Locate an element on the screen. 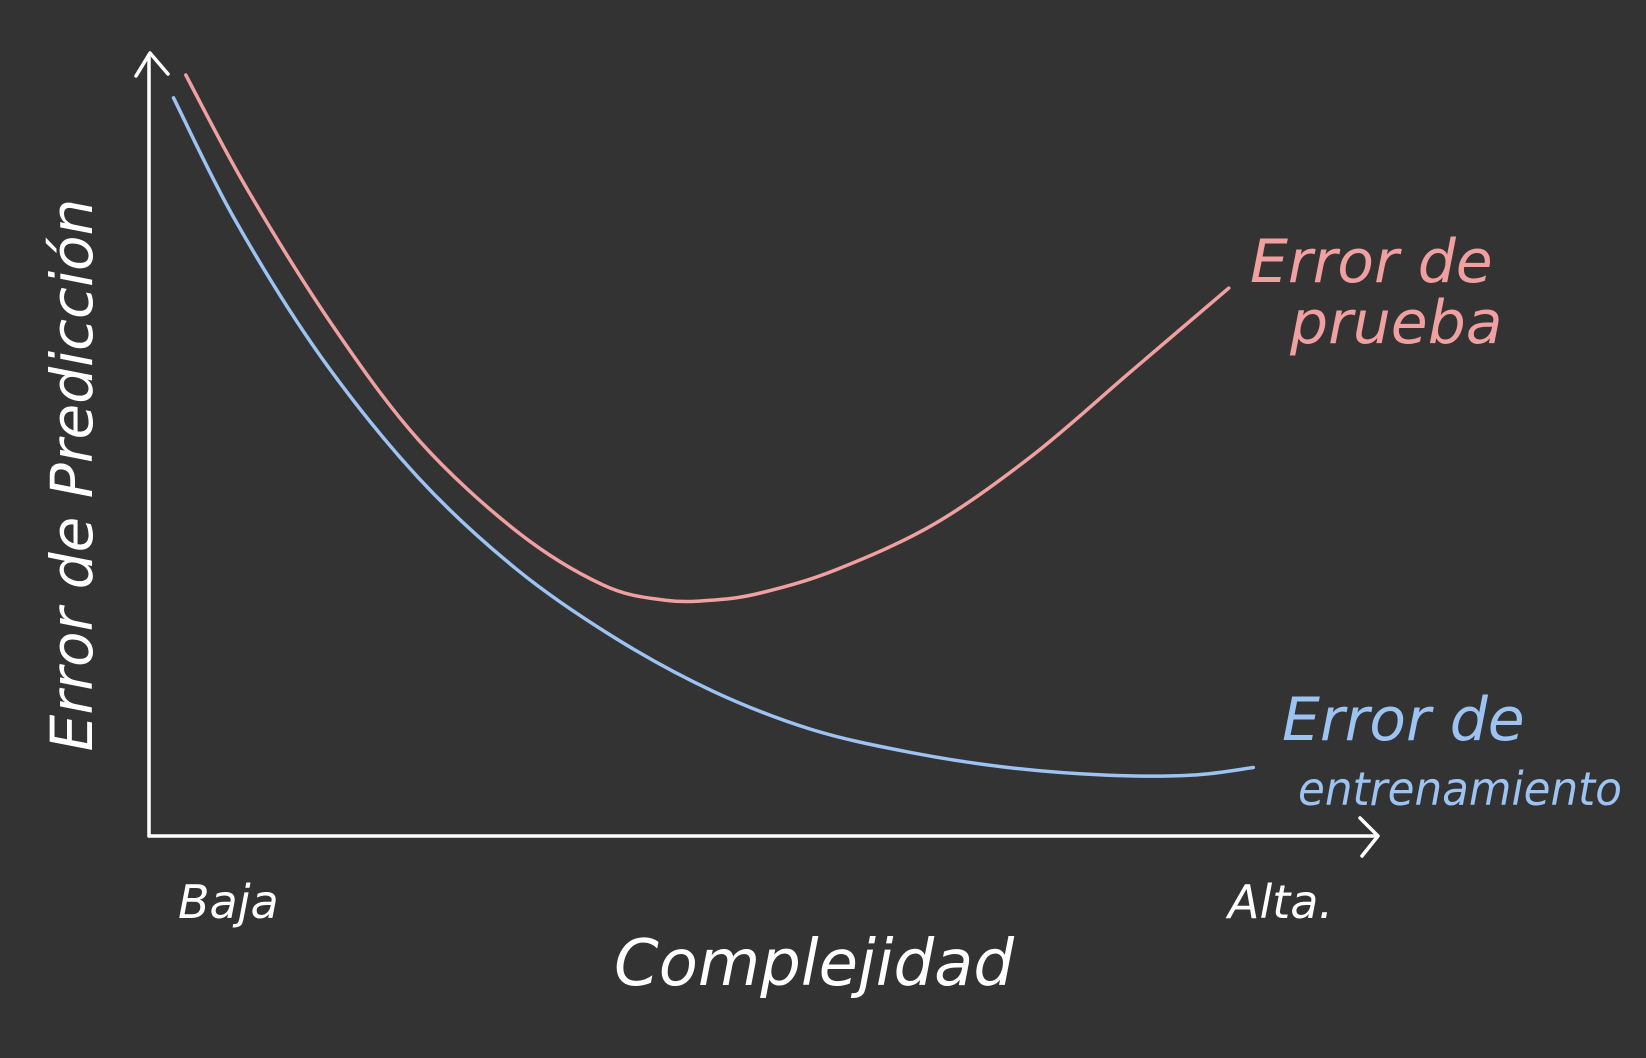  x-axis-arrow-icon is located at coordinates (1369, 837).